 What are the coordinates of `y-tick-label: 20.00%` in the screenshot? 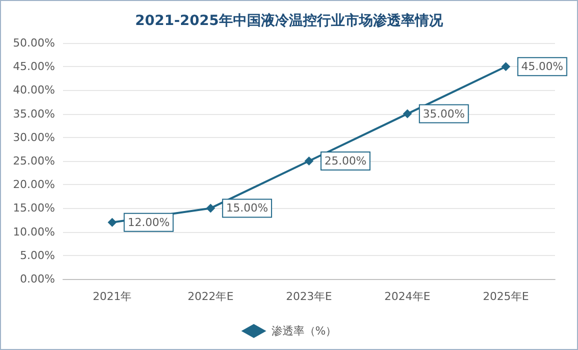 It's located at (34, 185).